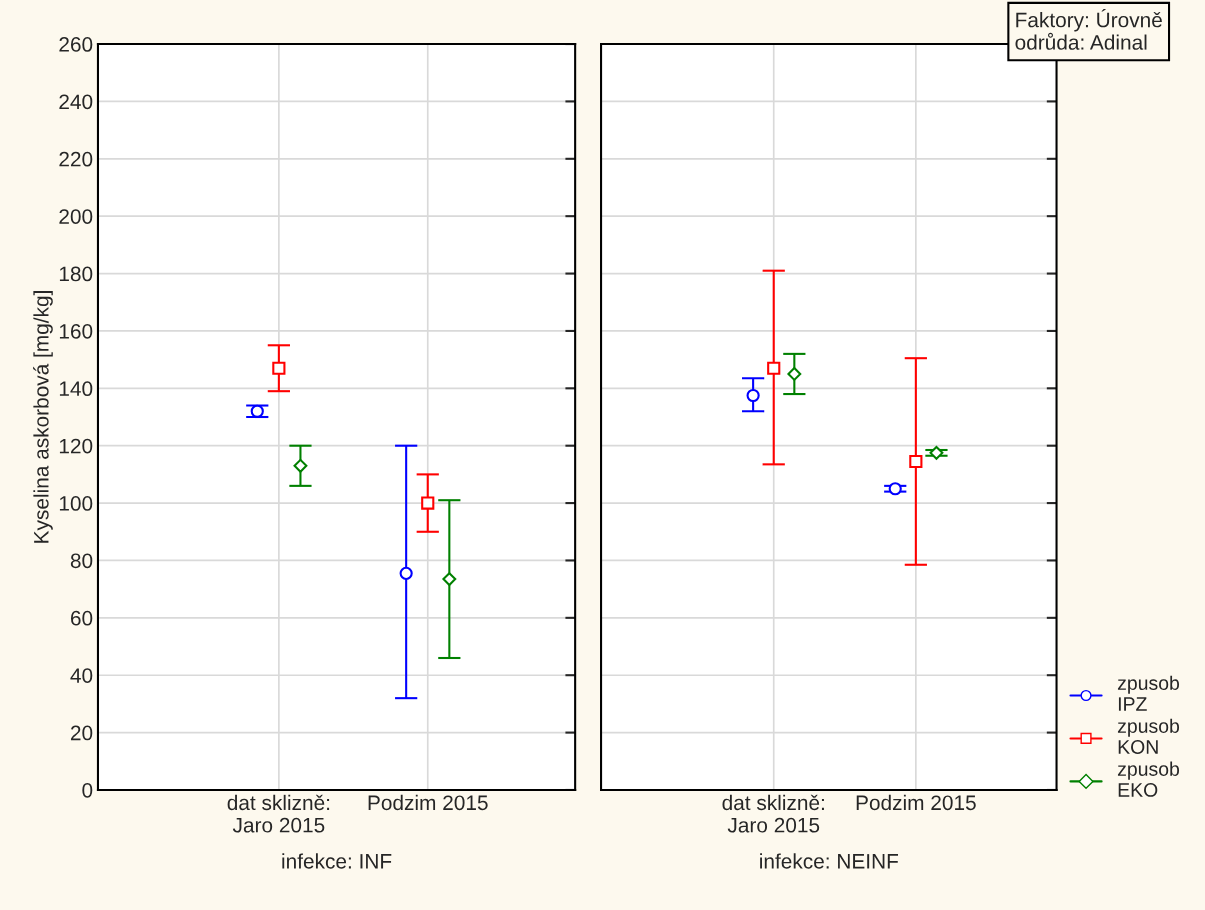 This screenshot has width=1205, height=910. I want to click on x-axis-title: infekce: NEINF, so click(829, 861).